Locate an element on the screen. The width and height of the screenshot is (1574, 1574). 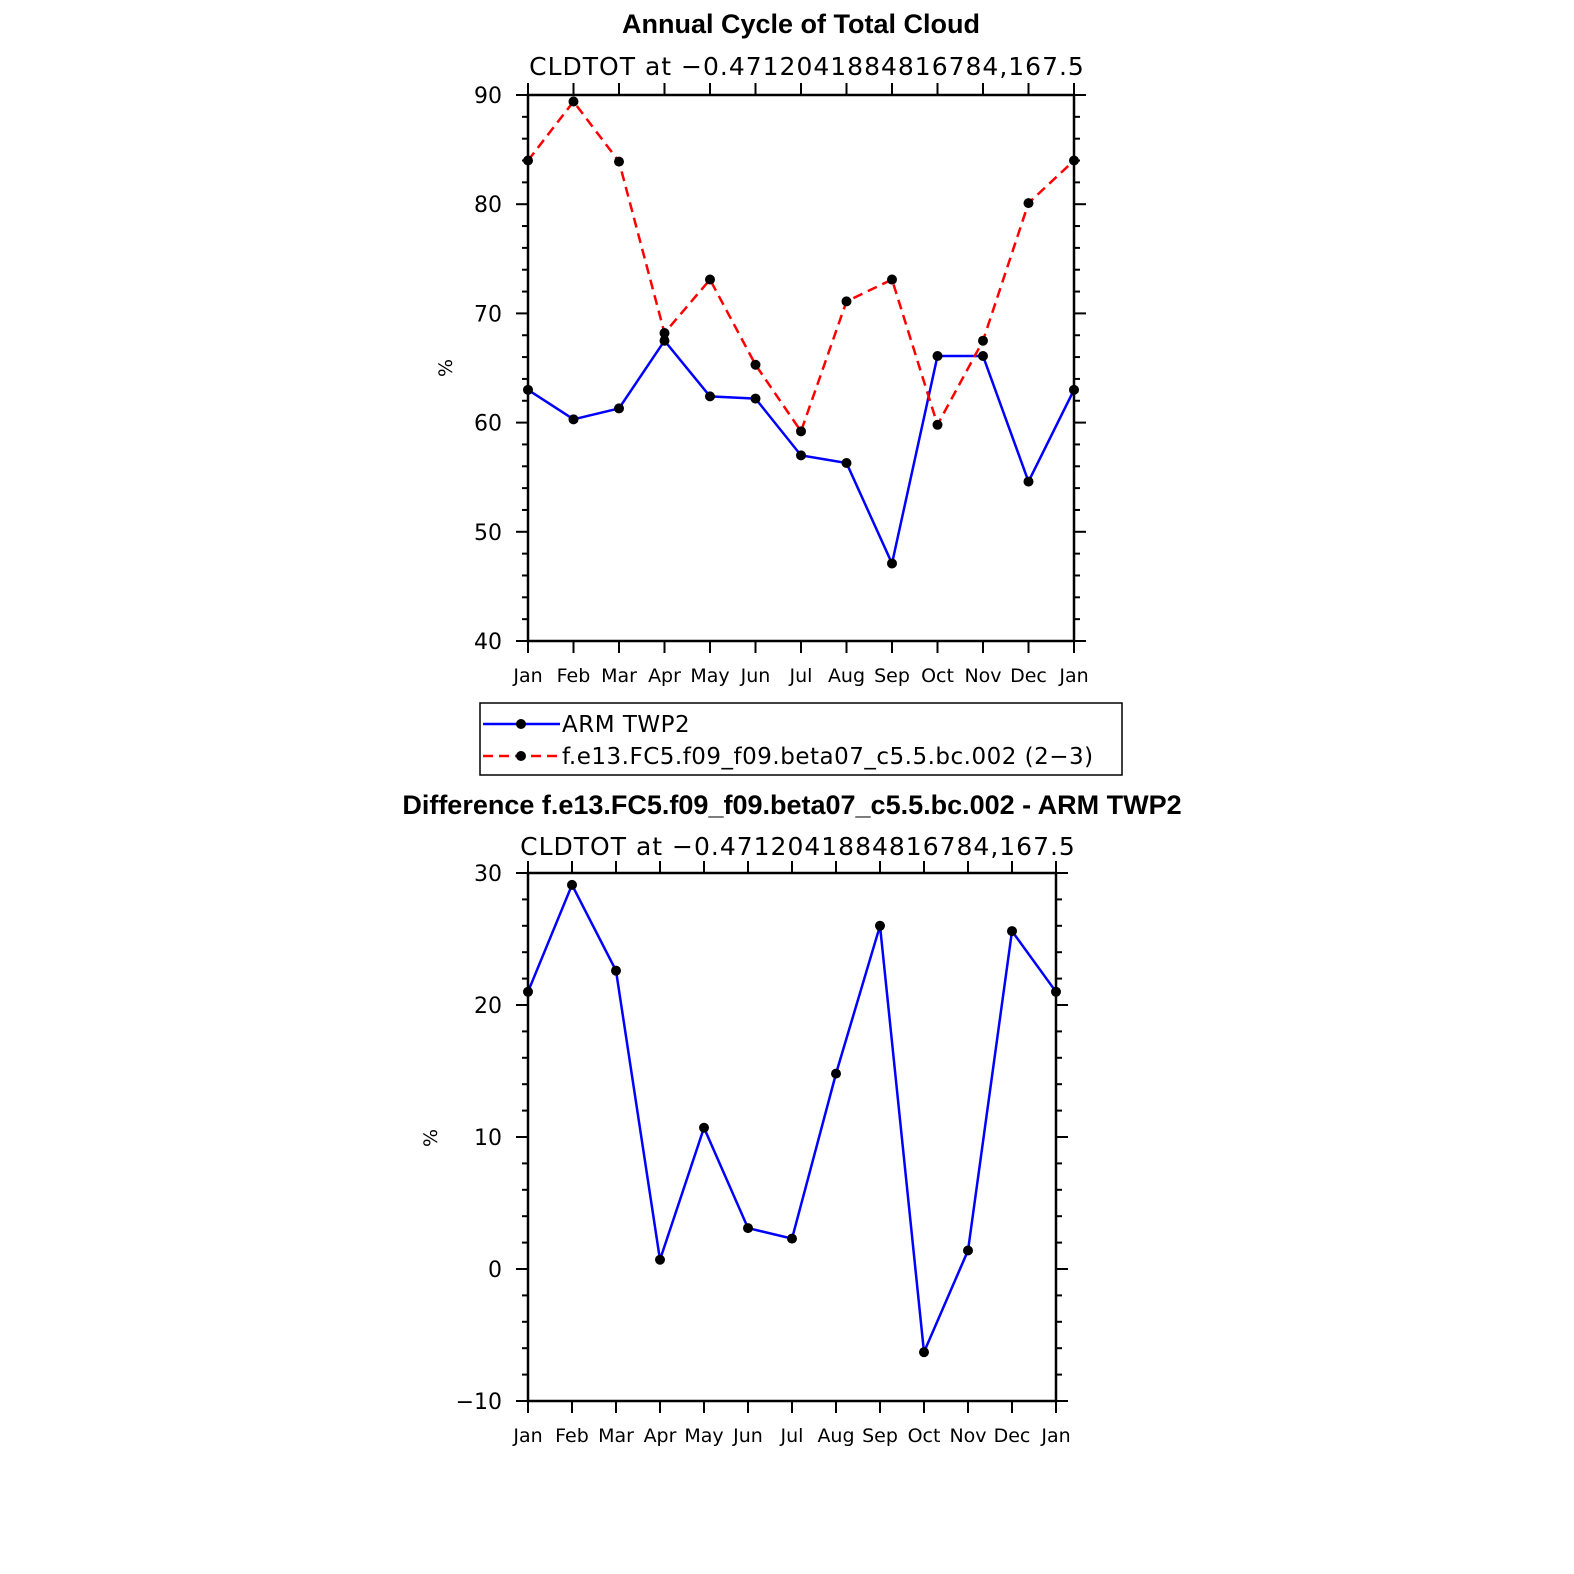
y-tick-label: 30 is located at coordinates (488, 874).